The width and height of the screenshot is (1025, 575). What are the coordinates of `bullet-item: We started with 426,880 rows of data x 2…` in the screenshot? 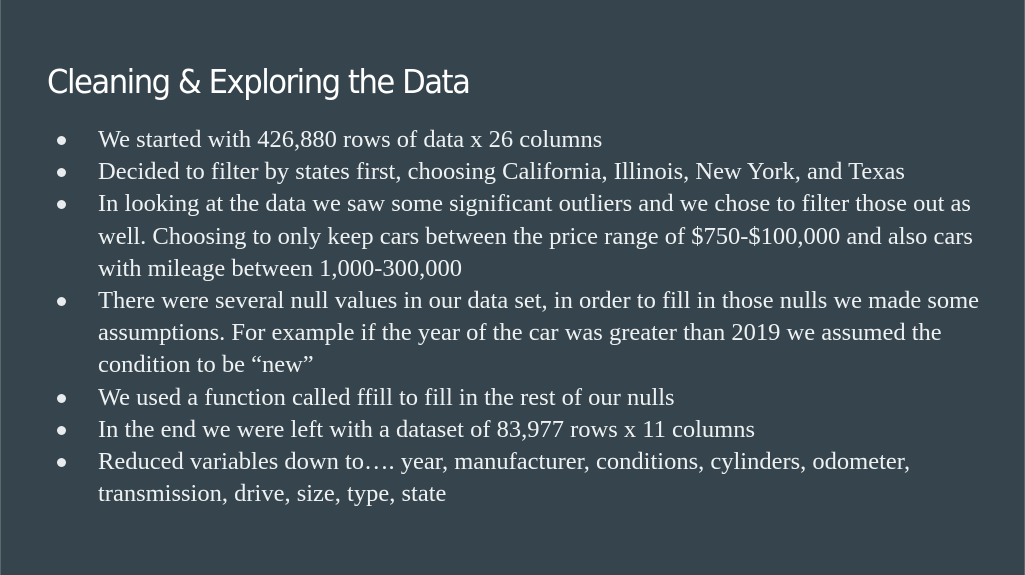 It's located at (523, 140).